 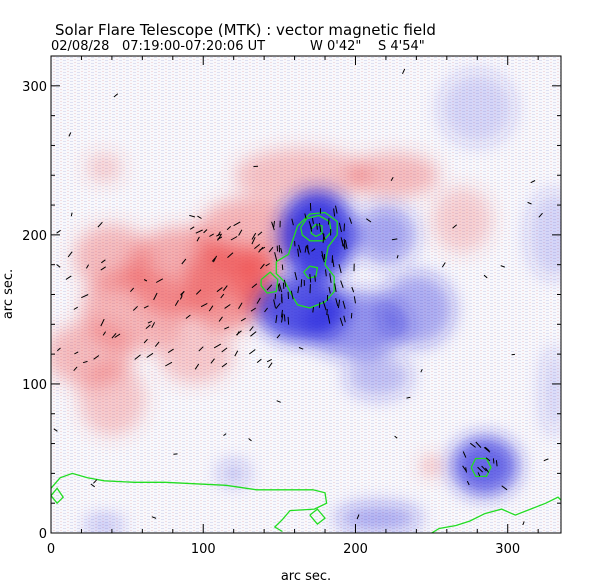 I want to click on x-tick-label: 0, so click(x=51, y=549).